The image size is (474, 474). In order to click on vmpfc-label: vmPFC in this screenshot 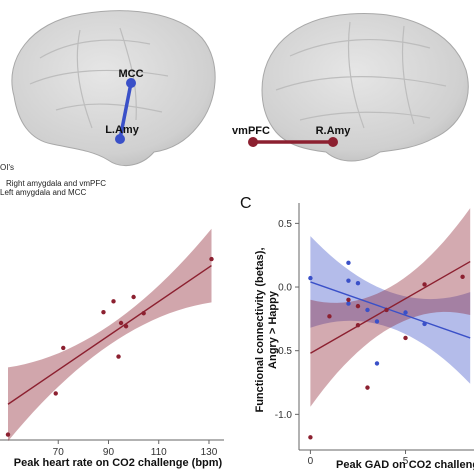, I will do `click(251, 131)`.